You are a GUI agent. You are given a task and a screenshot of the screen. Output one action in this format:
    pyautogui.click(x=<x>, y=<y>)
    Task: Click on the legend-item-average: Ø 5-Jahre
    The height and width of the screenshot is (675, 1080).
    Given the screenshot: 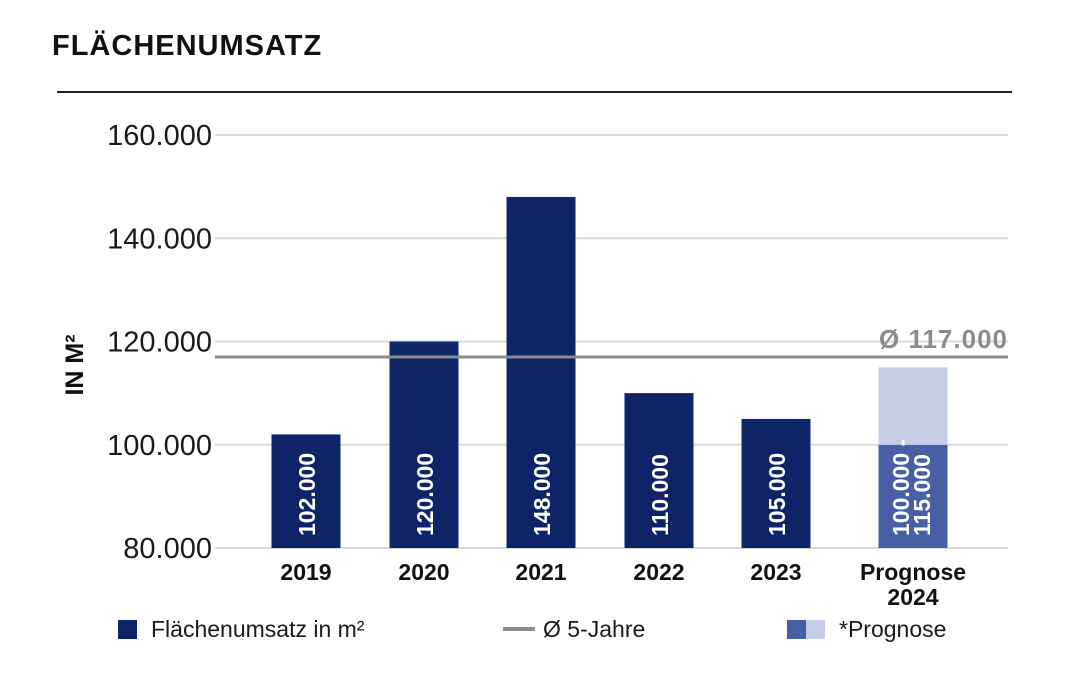 What is the action you would take?
    pyautogui.click(x=574, y=629)
    